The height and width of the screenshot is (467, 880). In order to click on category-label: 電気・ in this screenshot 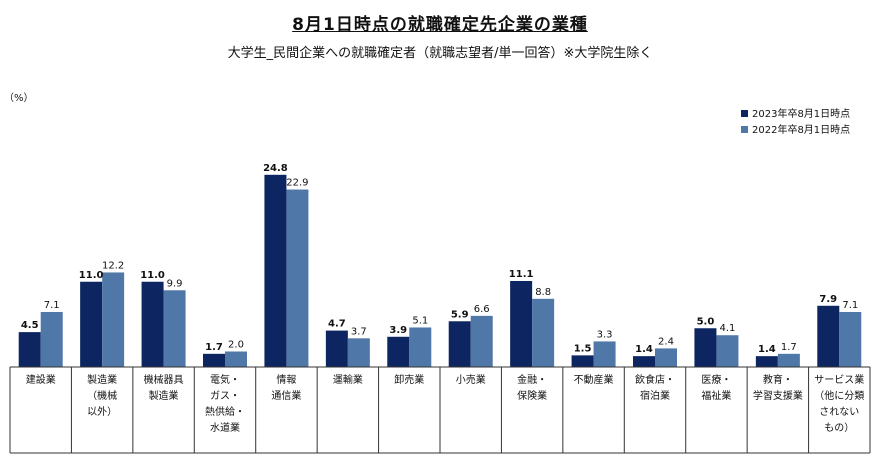, I will do `click(225, 379)`.